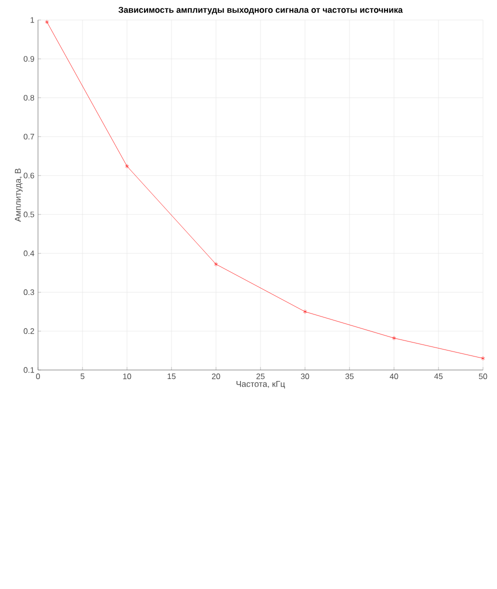  What do you see at coordinates (18, 195) in the screenshot?
I see `y-axis-title: Амплитуда, В` at bounding box center [18, 195].